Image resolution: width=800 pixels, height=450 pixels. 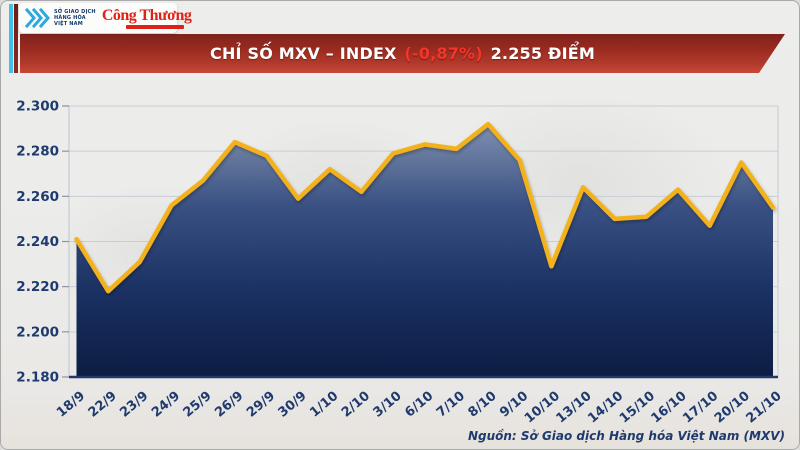 I want to click on y-tick-label: 2.220, so click(x=37, y=287).